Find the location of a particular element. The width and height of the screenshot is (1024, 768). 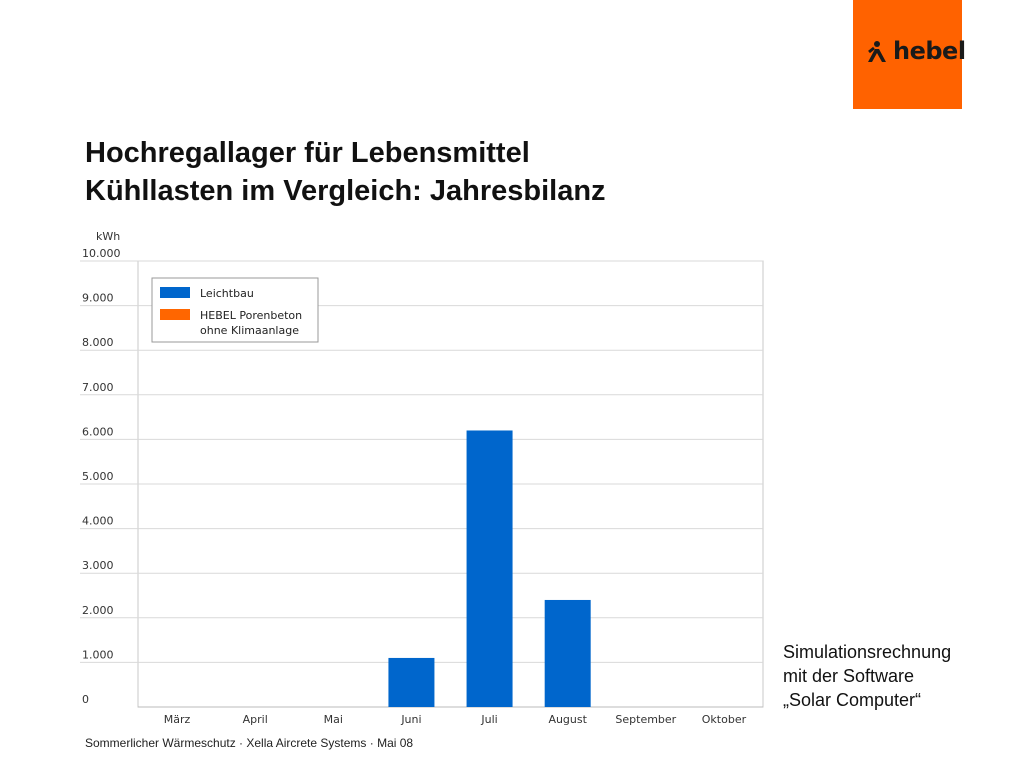

y-tick-label: 3.000 is located at coordinates (98, 565).